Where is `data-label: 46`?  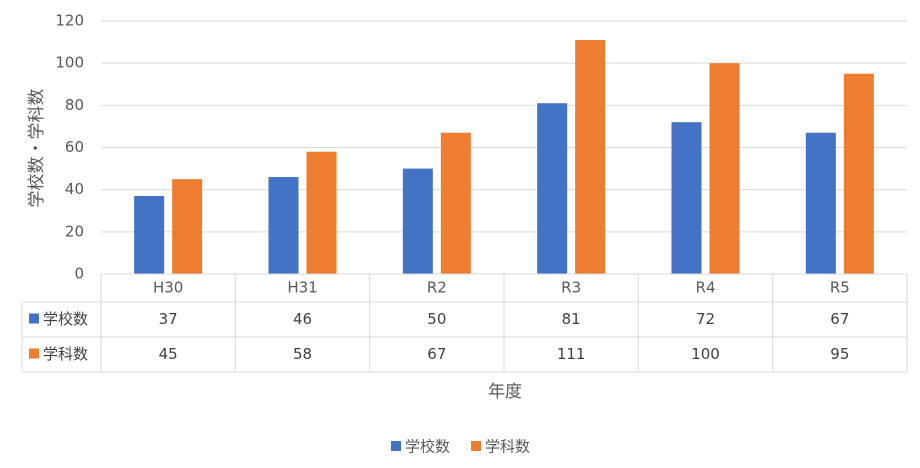 data-label: 46 is located at coordinates (302, 319).